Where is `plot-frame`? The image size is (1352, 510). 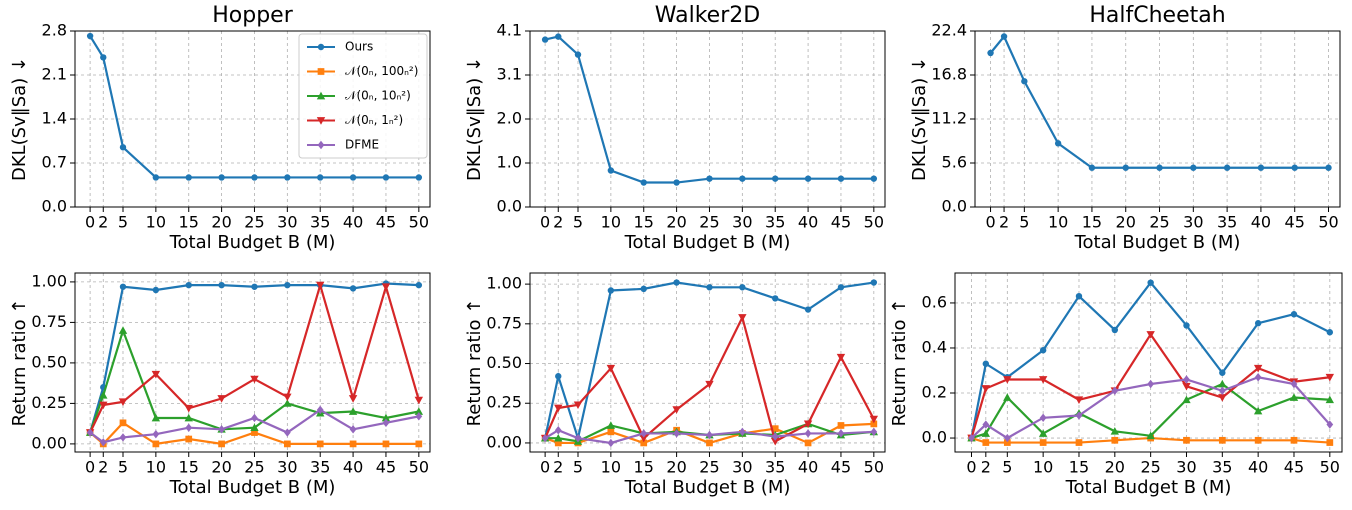 plot-frame is located at coordinates (252, 119).